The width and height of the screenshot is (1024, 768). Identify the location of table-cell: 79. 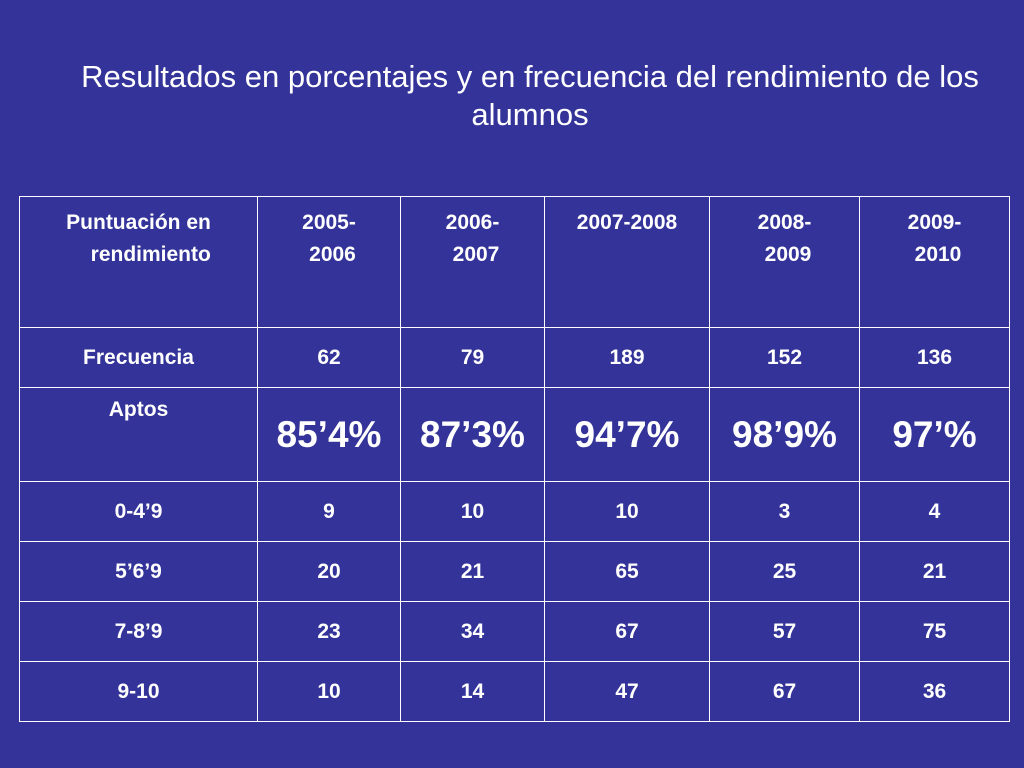
(472, 357).